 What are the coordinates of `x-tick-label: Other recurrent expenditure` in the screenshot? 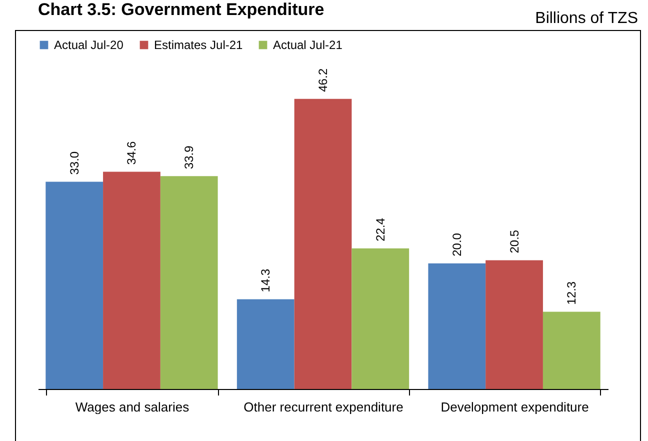 It's located at (324, 407).